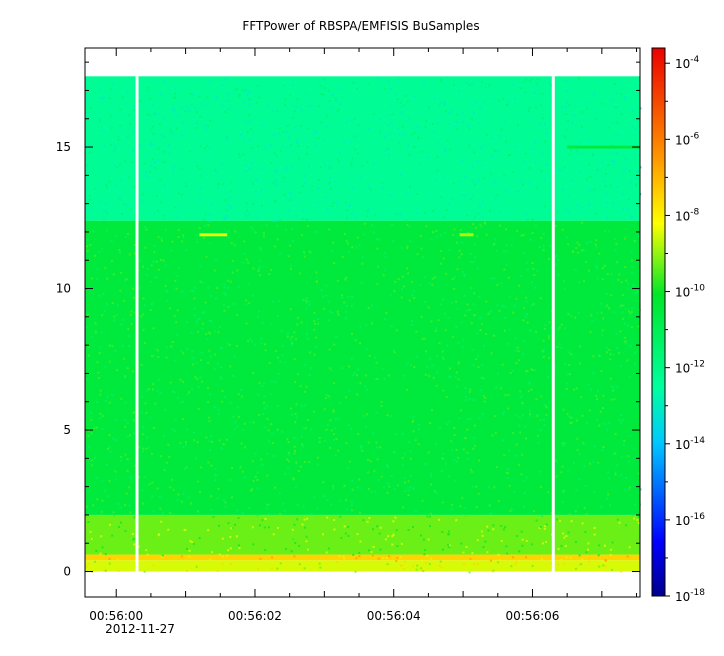  What do you see at coordinates (690, 368) in the screenshot?
I see `colorbar-tick-label: 10⁻¹²` at bounding box center [690, 368].